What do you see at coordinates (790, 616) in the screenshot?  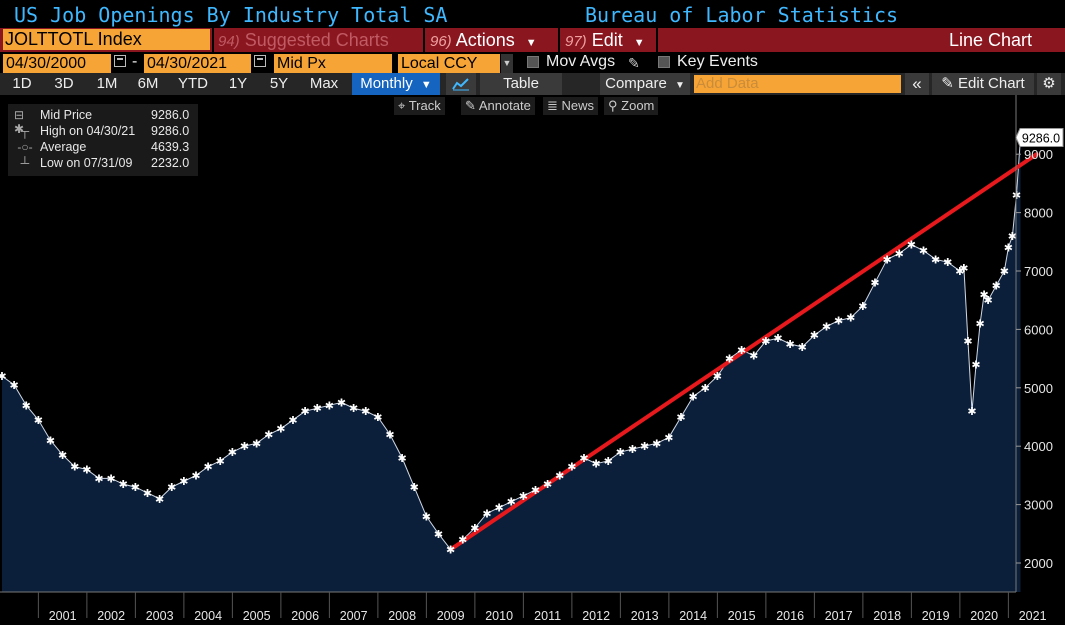 I see `x-tick-label: 2016` at bounding box center [790, 616].